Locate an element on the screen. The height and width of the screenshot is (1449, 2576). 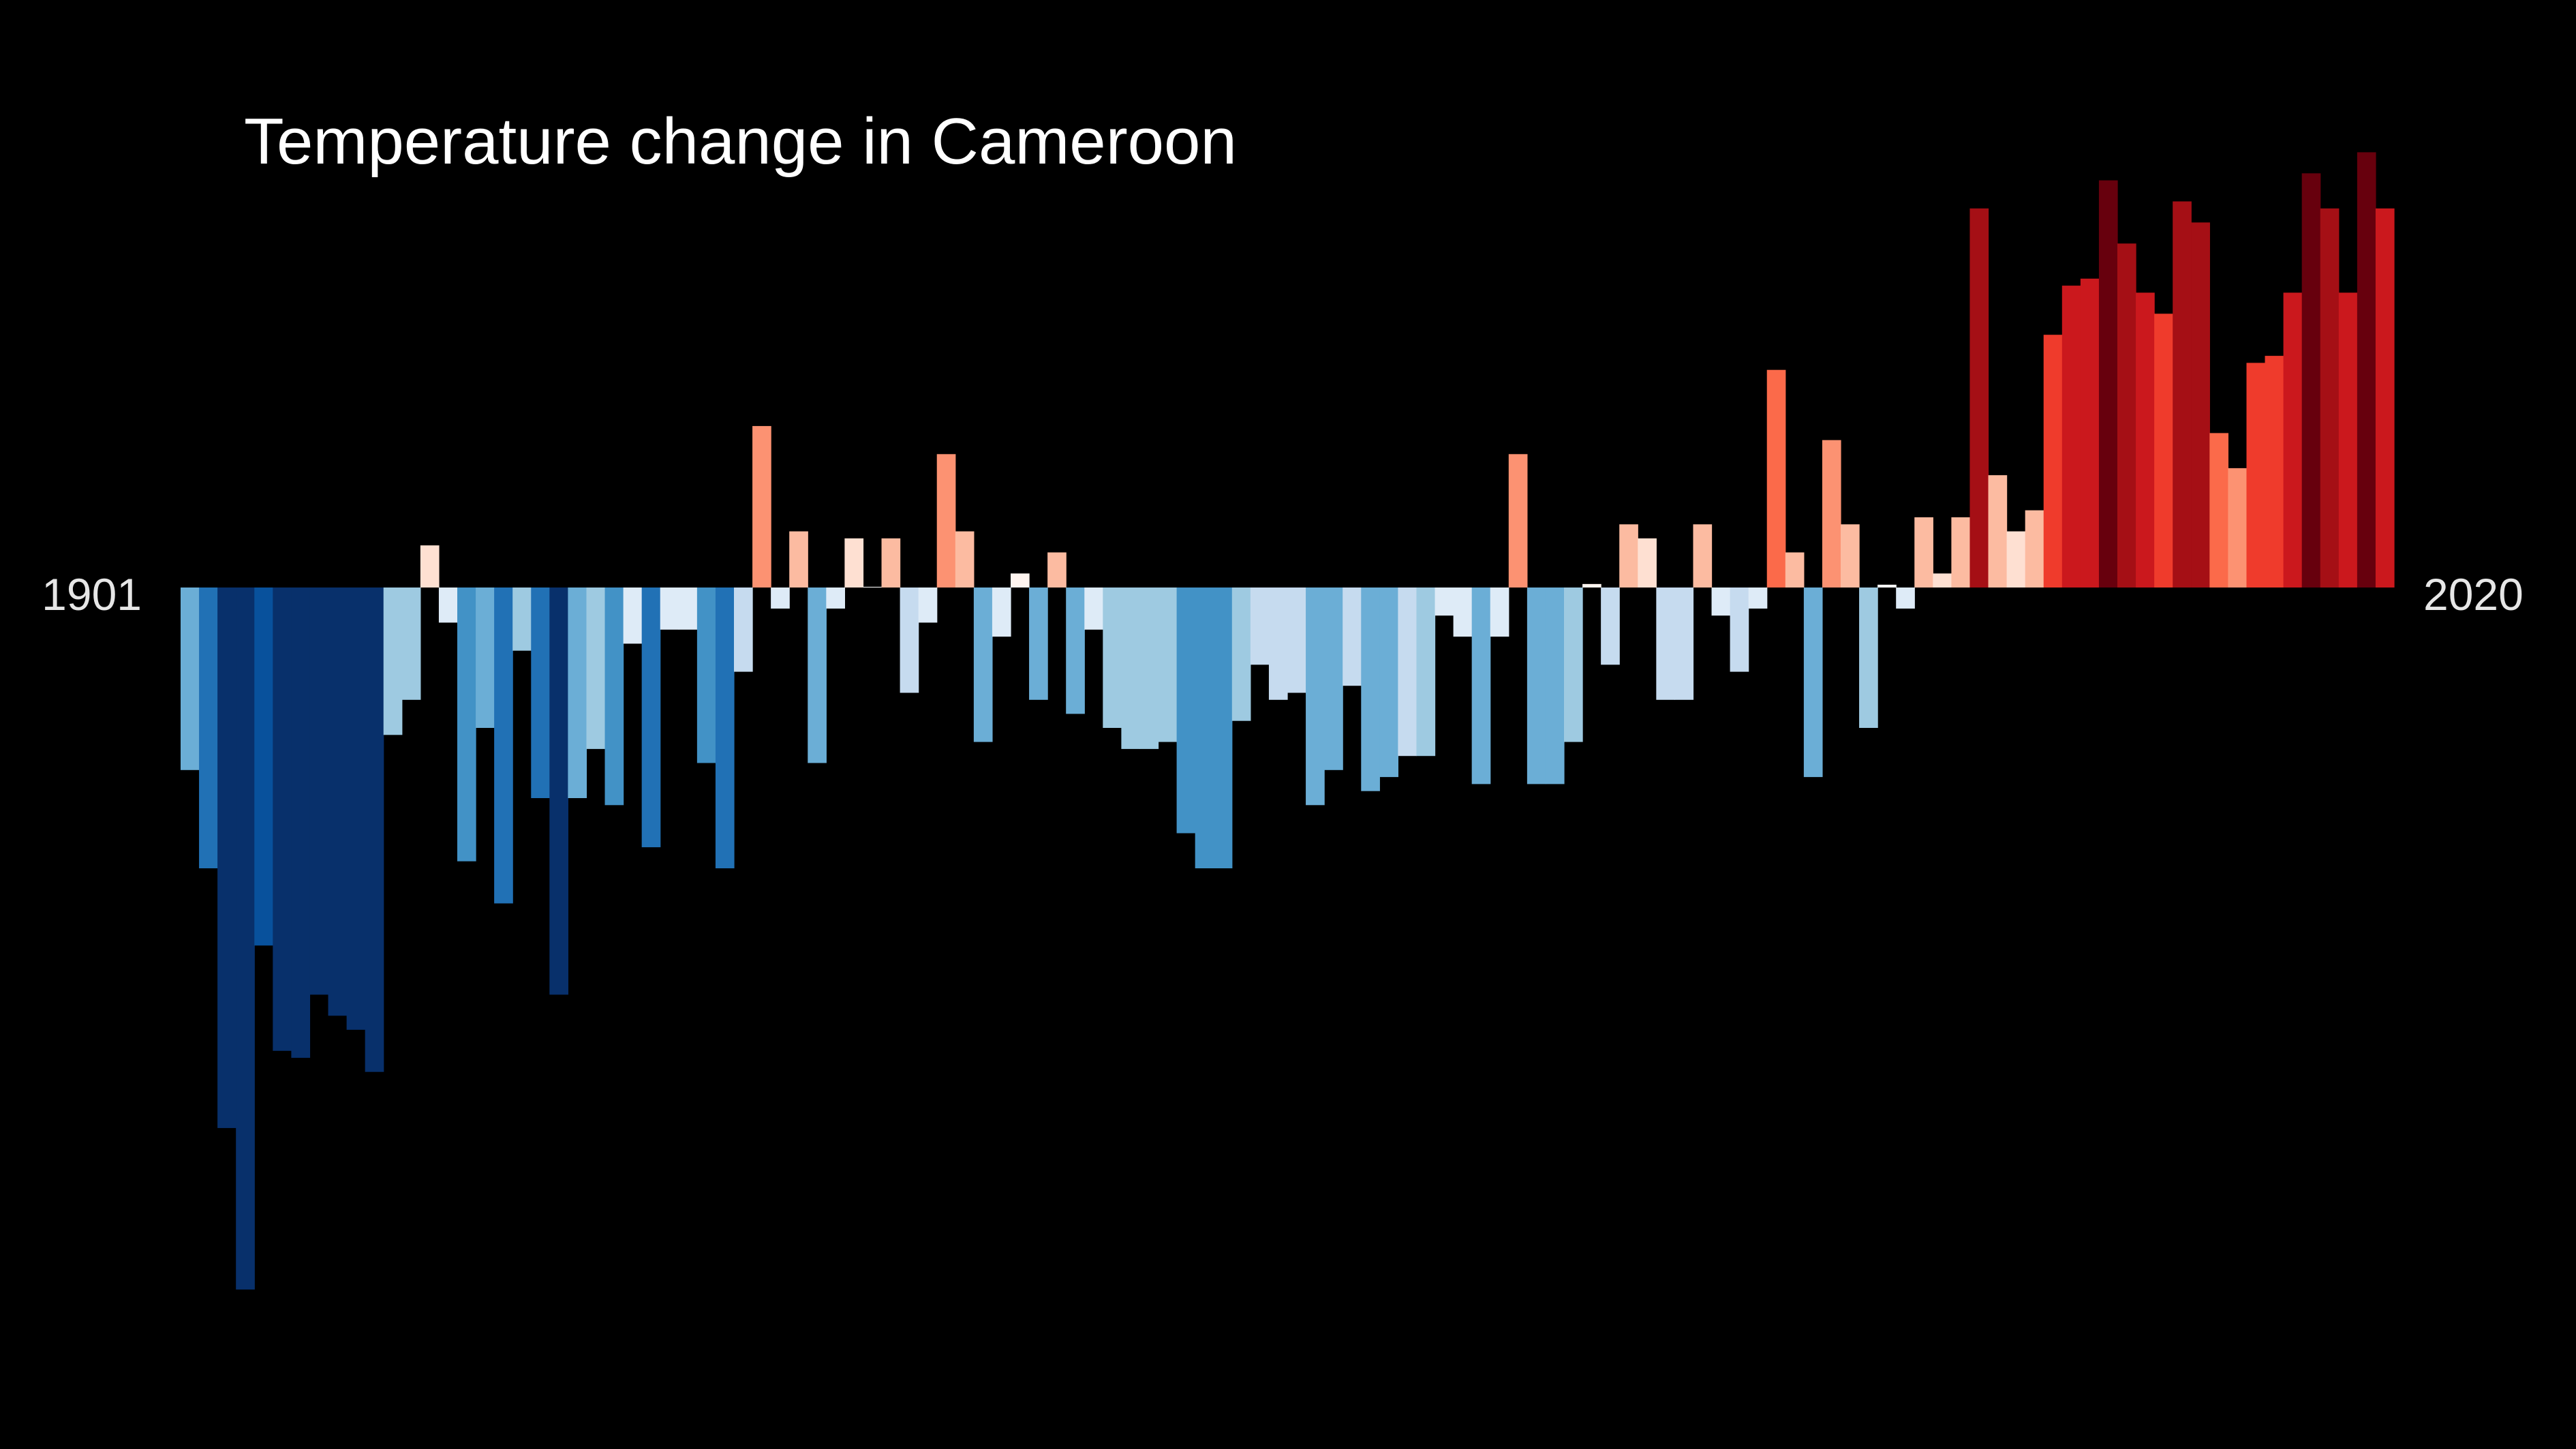
bar-1905 is located at coordinates (263, 767).